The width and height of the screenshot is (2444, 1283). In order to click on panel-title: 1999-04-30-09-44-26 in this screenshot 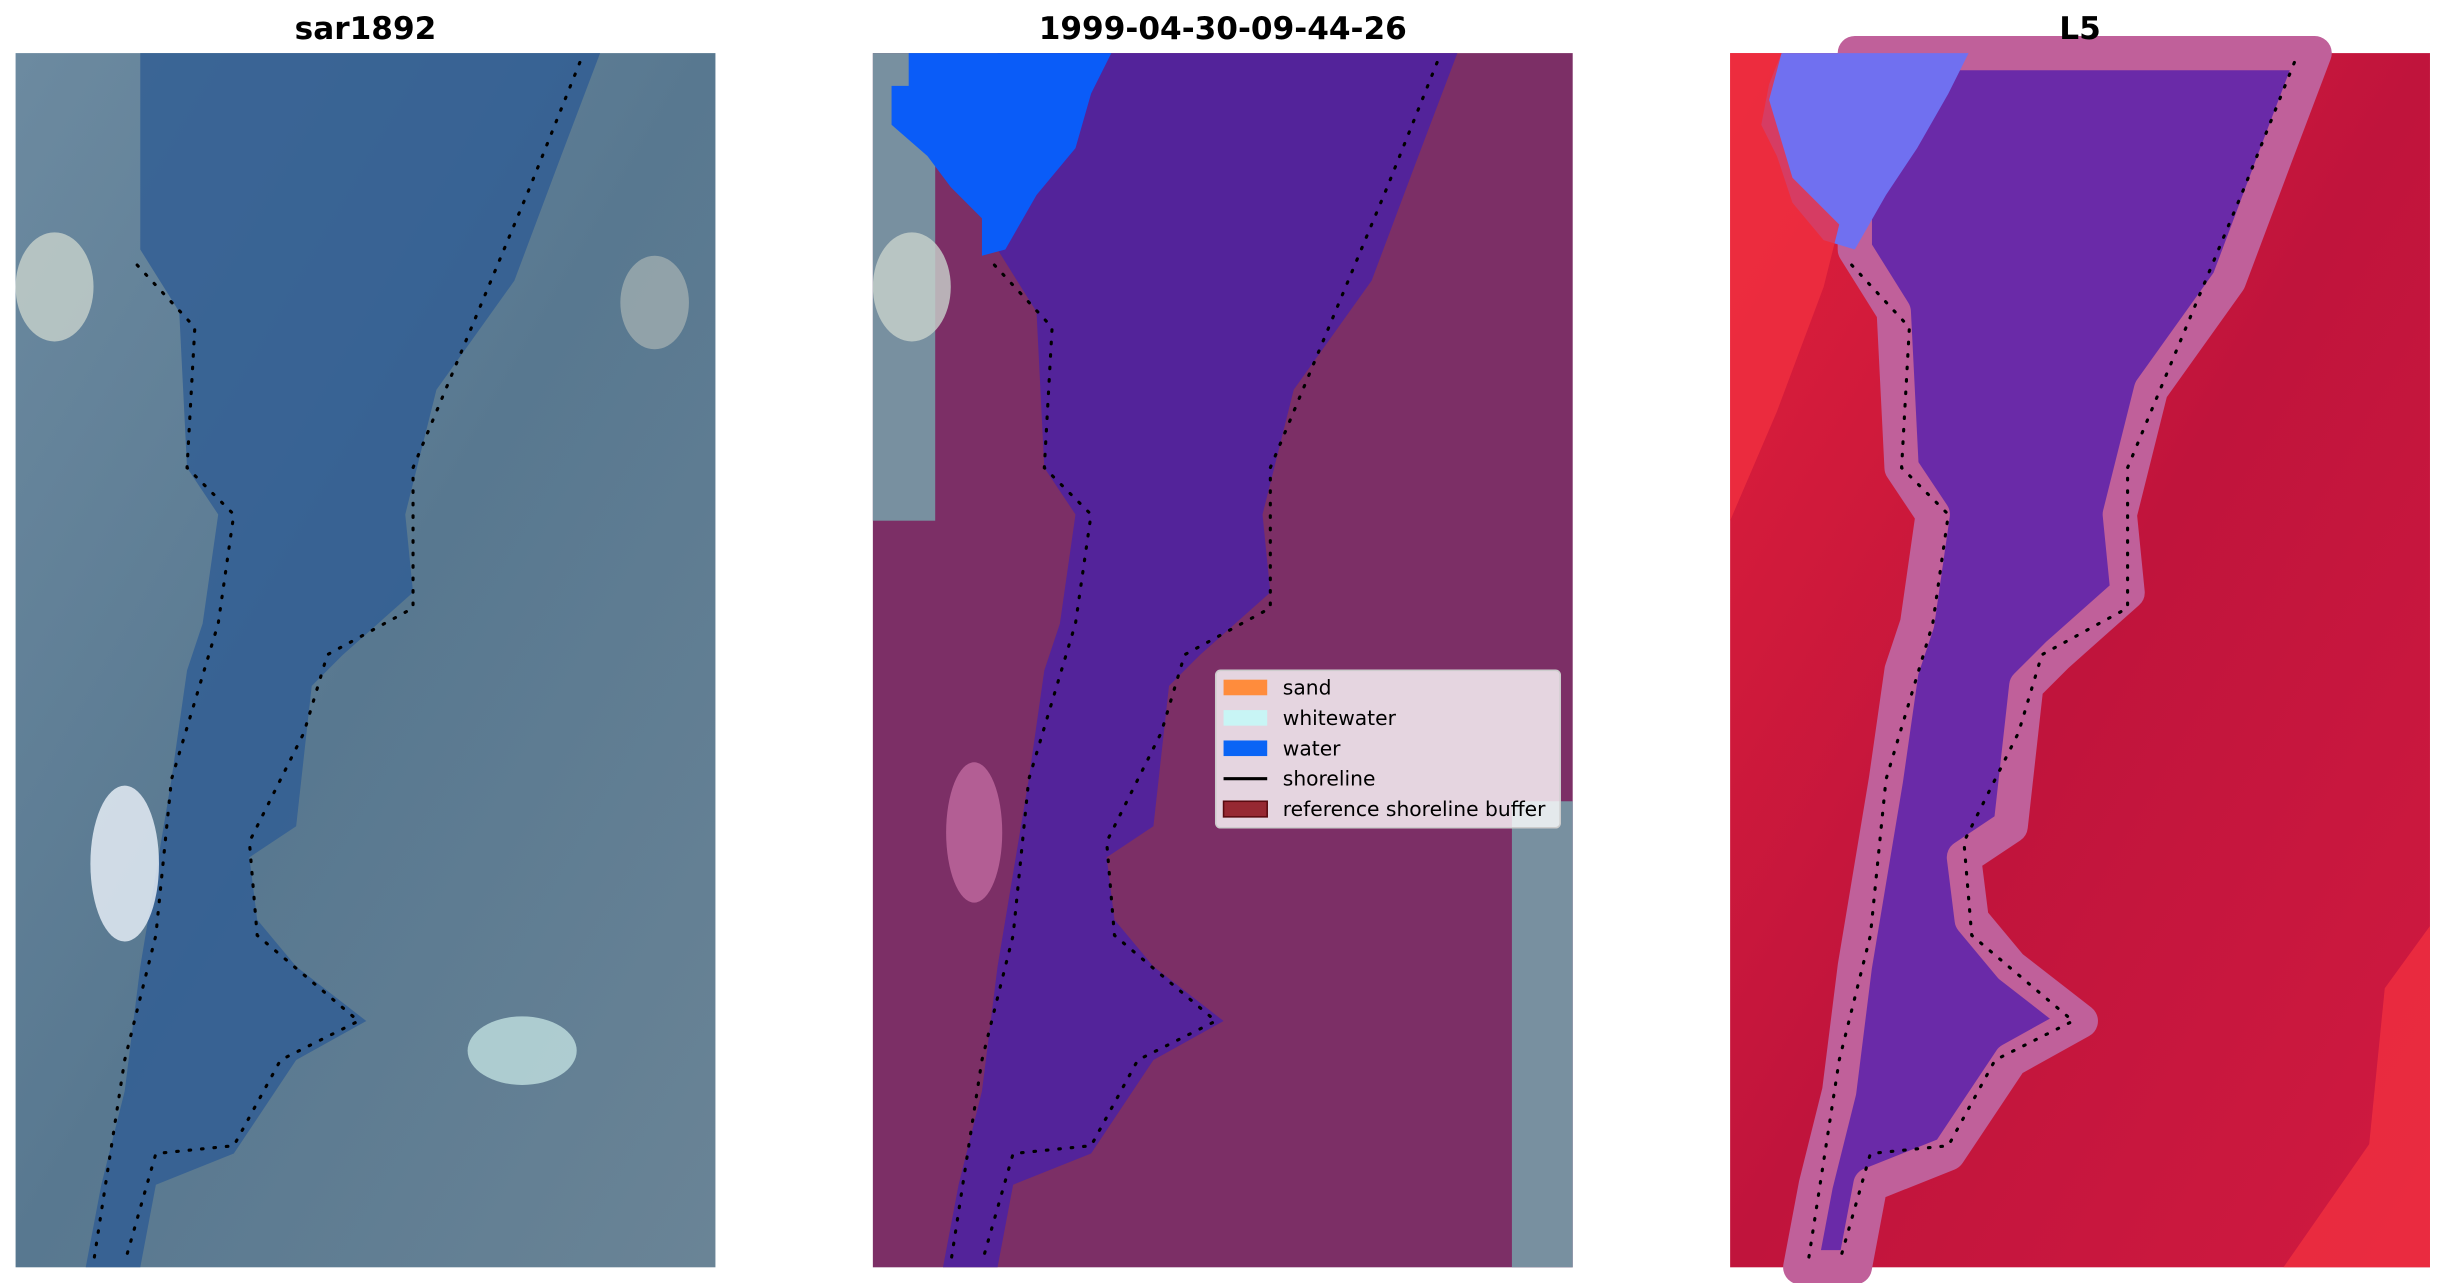, I will do `click(1223, 29)`.